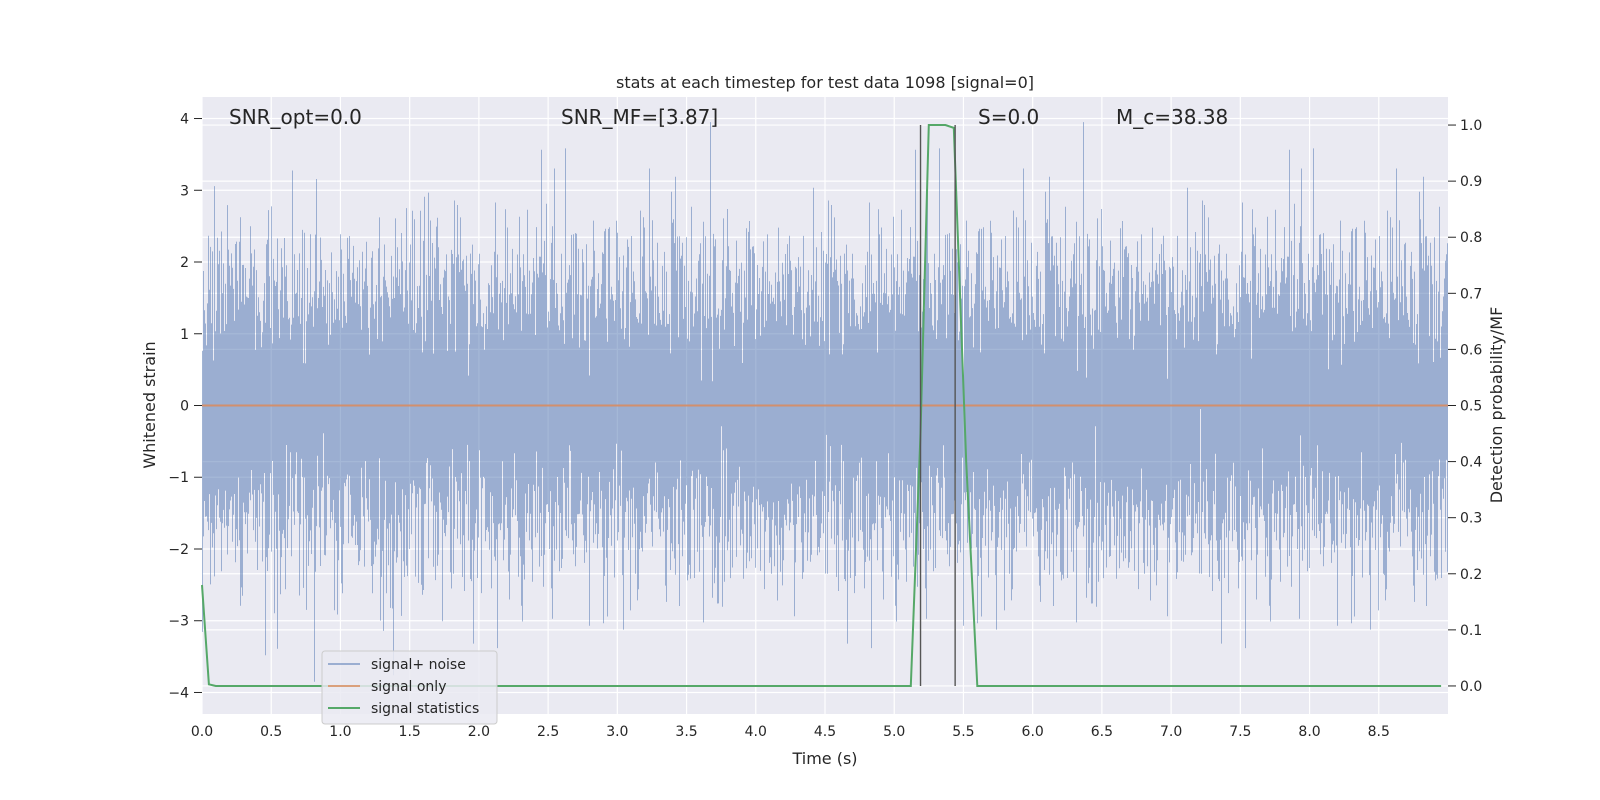  Describe the element at coordinates (825, 732) in the screenshot. I see `x-tick-label: 4.5` at that location.